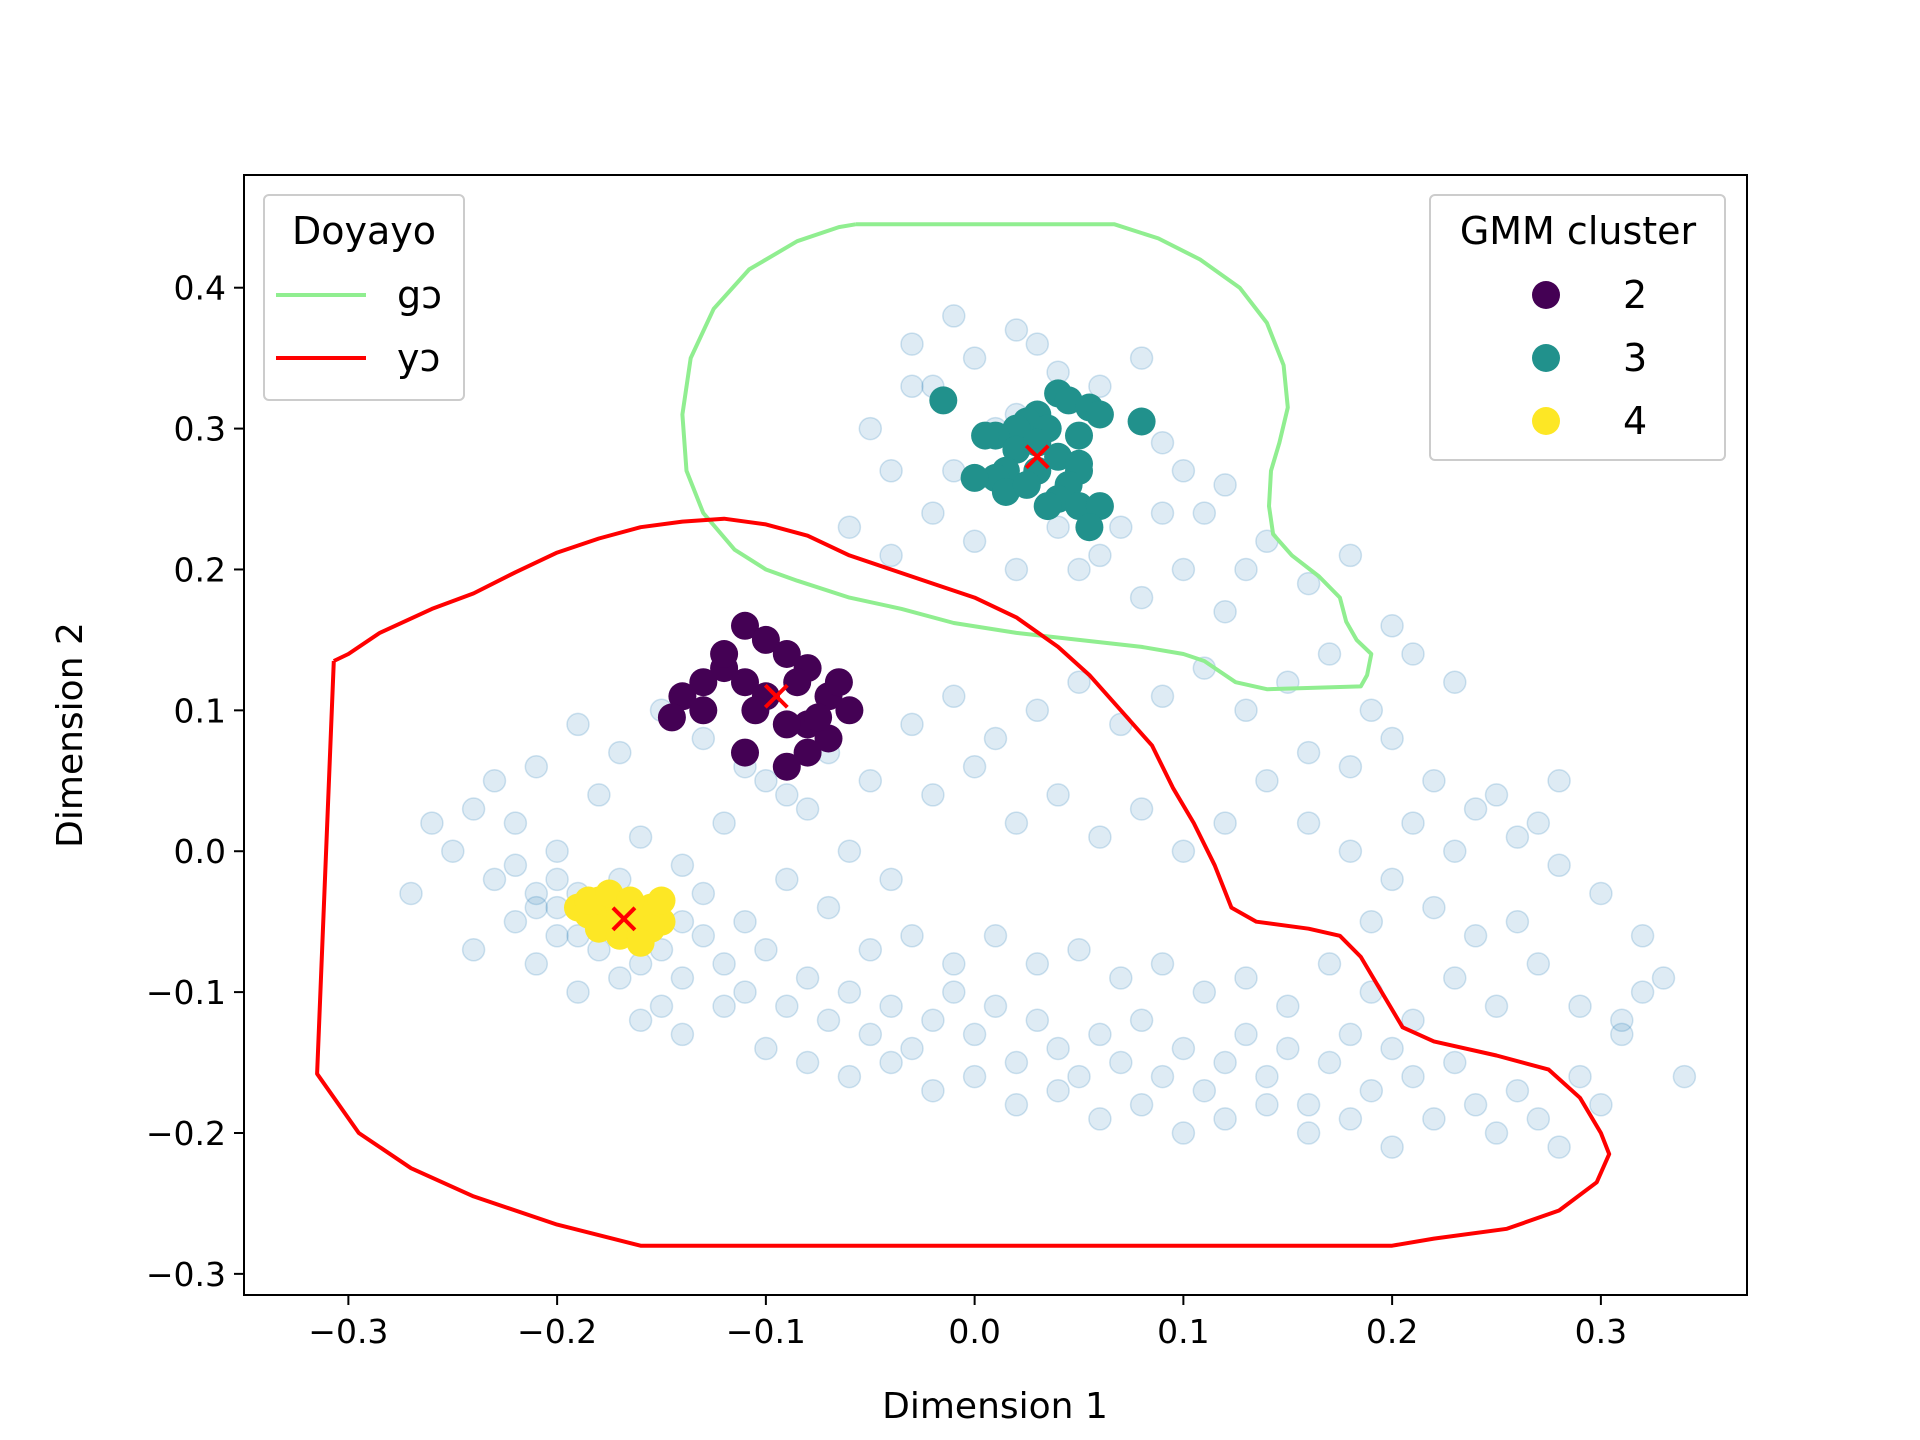  Describe the element at coordinates (1635, 358) in the screenshot. I see `legend-label-cluster-3: 3` at that location.